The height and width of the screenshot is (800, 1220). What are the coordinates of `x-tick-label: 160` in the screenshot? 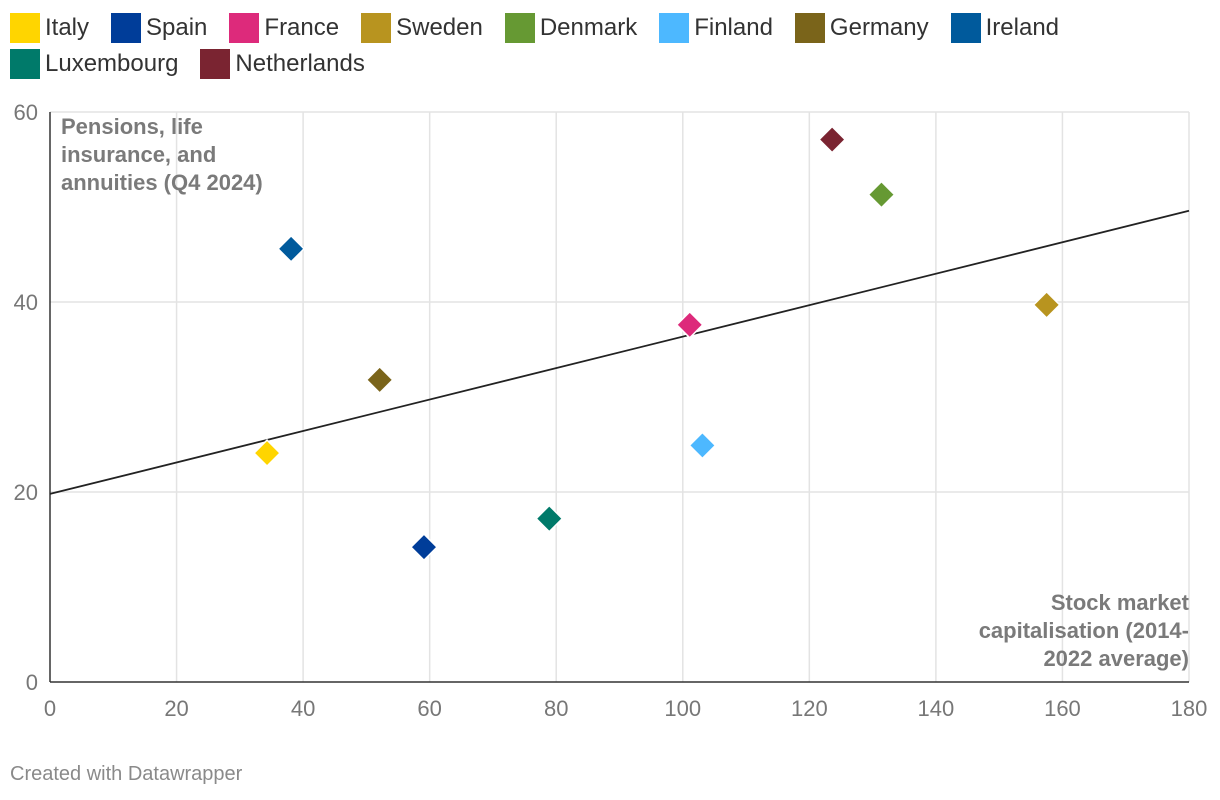 It's located at (1062, 708).